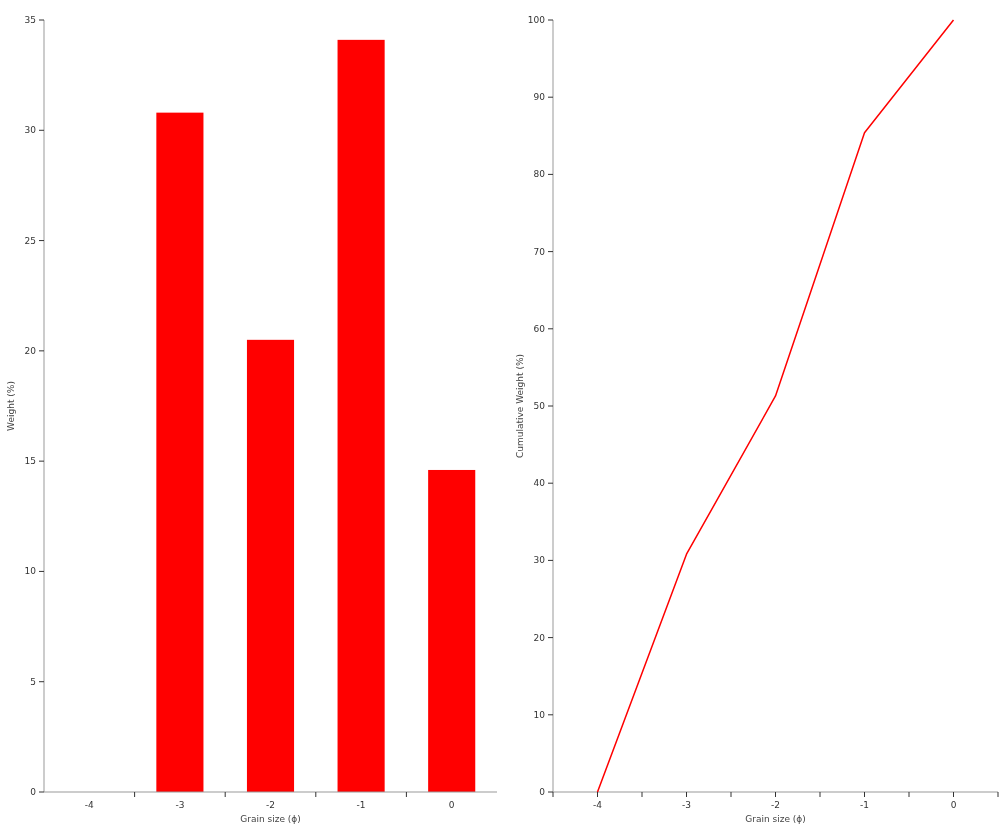 The image size is (1002, 837). Describe the element at coordinates (11, 406) in the screenshot. I see `y-axis-title: Weight (%)` at that location.